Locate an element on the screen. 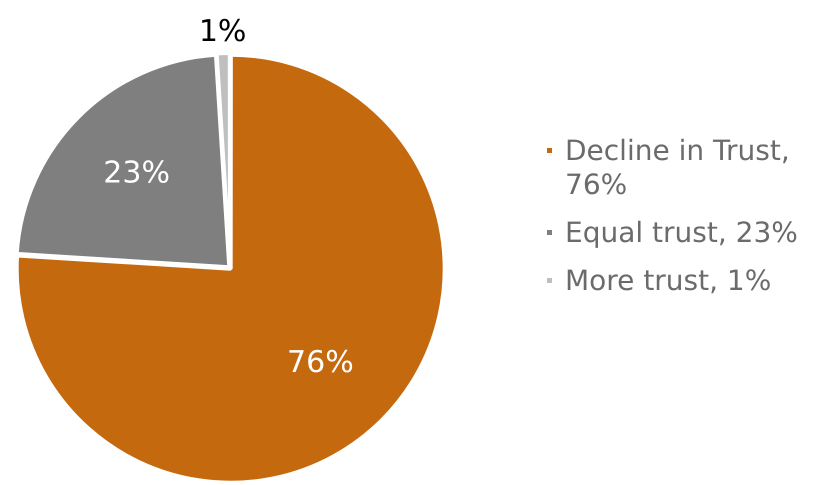 This screenshot has height=485, width=829. legend-label: Equal trust, 23% is located at coordinates (681, 233).